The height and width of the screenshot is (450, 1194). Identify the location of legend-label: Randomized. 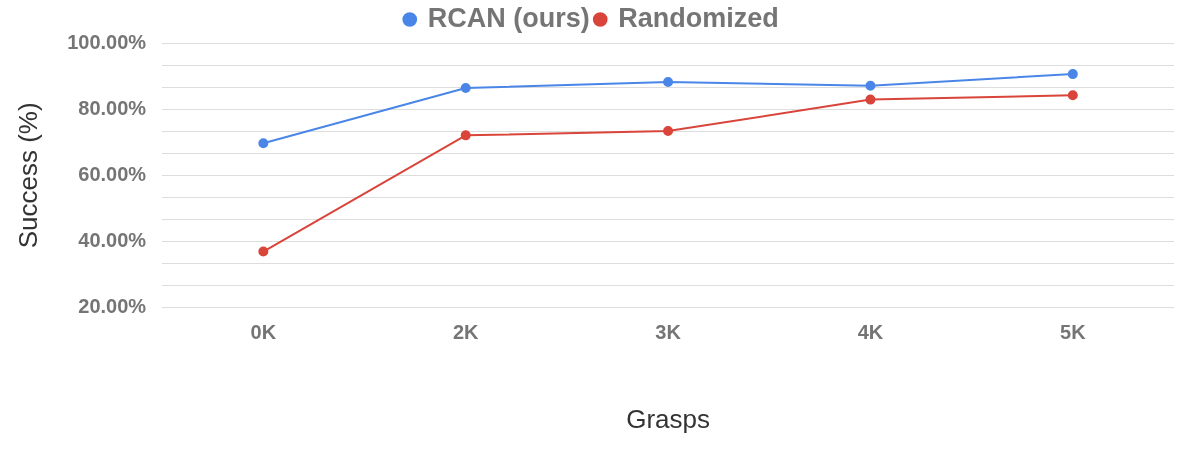
(698, 17).